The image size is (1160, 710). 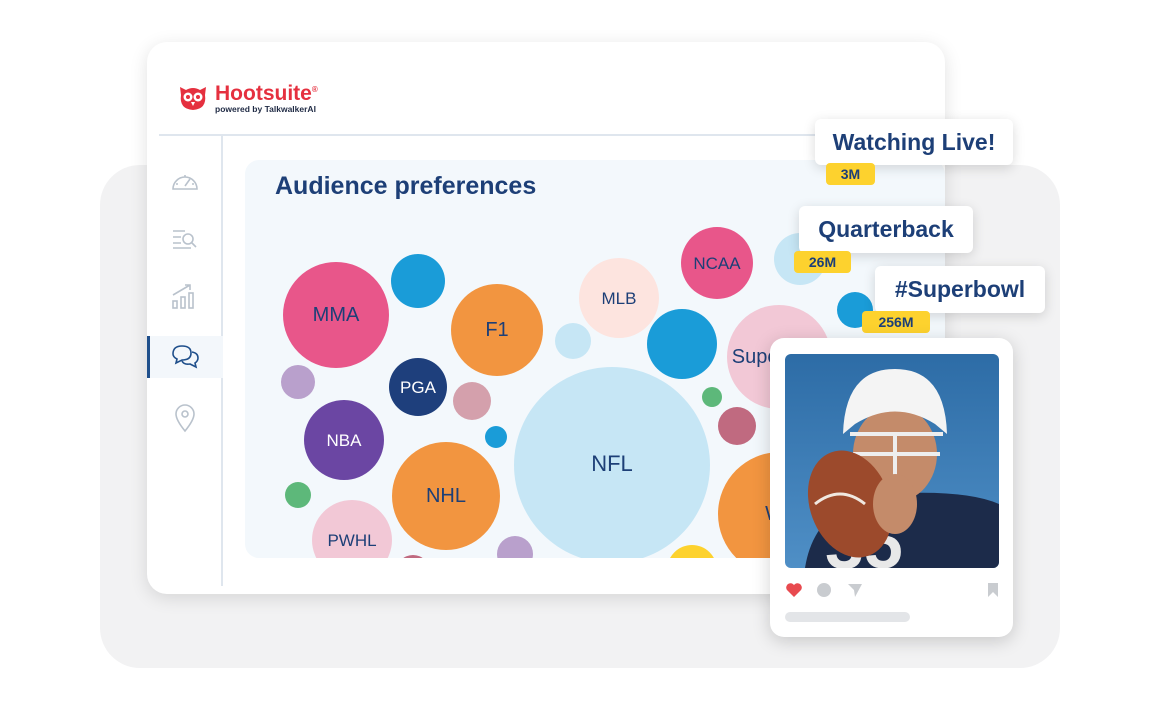 I want to click on bubble-label: NHL, so click(x=446, y=496).